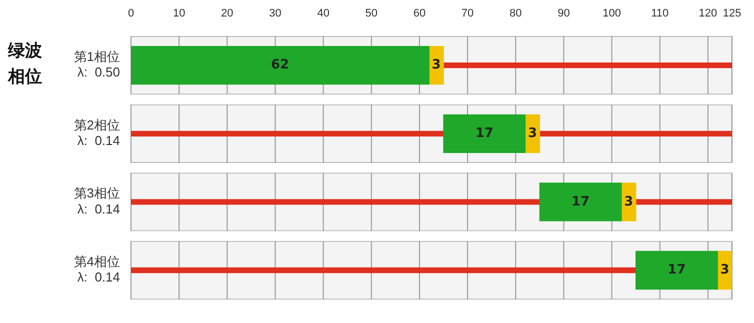 The height and width of the screenshot is (323, 754). Describe the element at coordinates (564, 14) in the screenshot. I see `x-tick-label: 90` at that location.